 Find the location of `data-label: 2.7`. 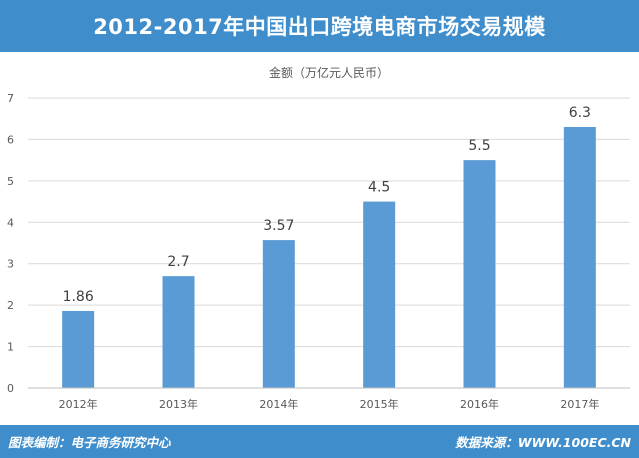

data-label: 2.7 is located at coordinates (178, 262).